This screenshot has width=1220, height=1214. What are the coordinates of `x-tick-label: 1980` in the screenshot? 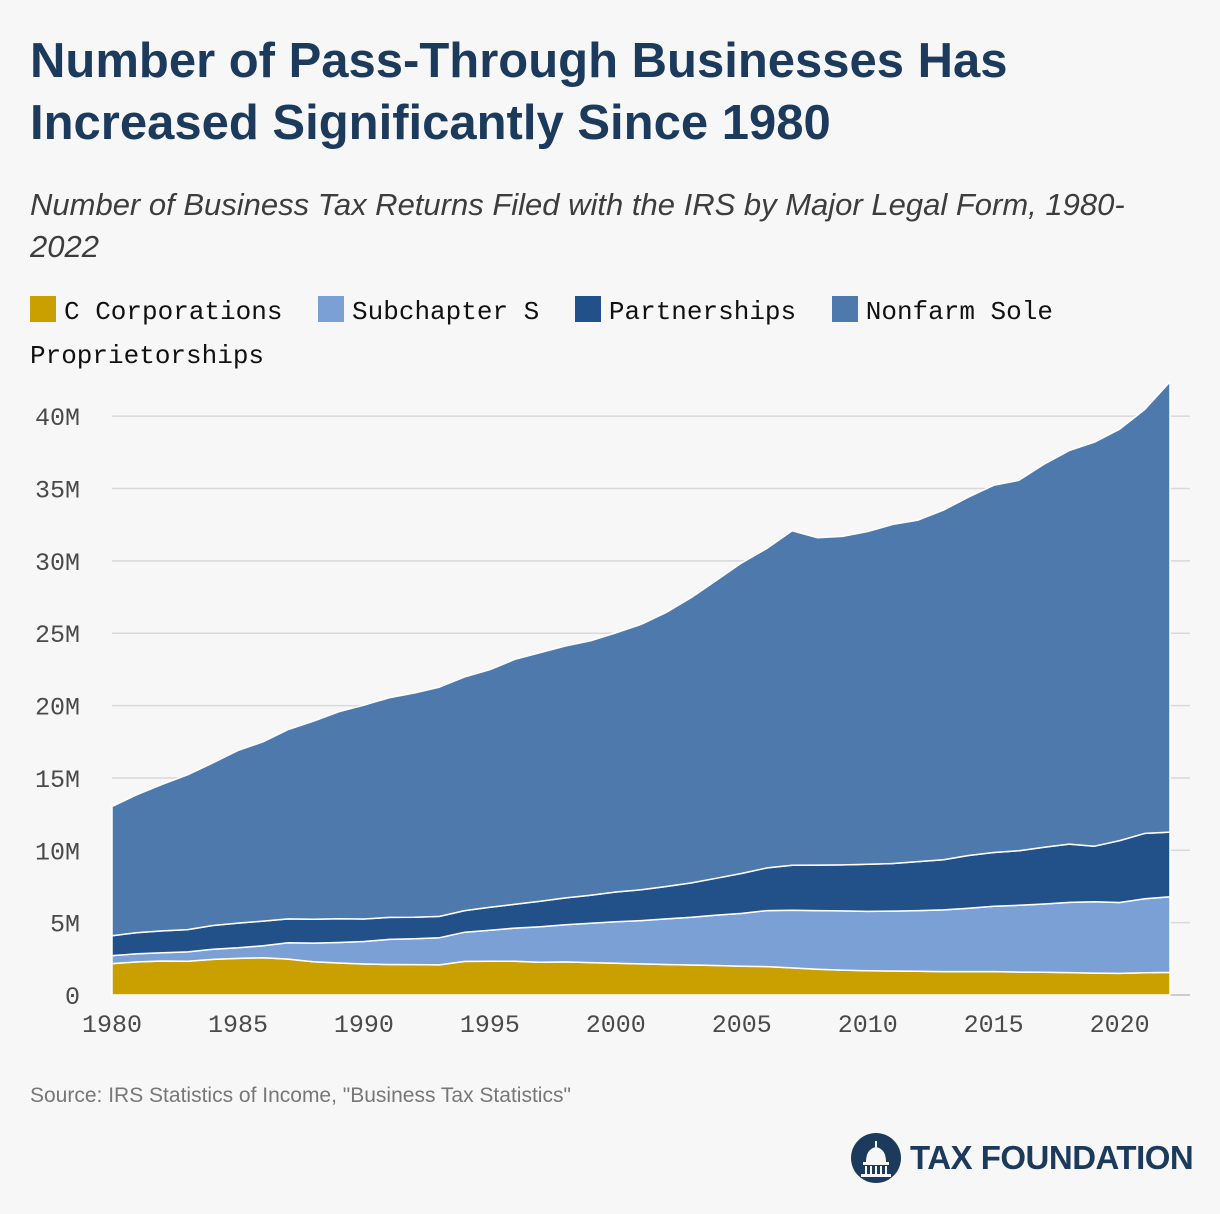 It's located at (112, 1025).